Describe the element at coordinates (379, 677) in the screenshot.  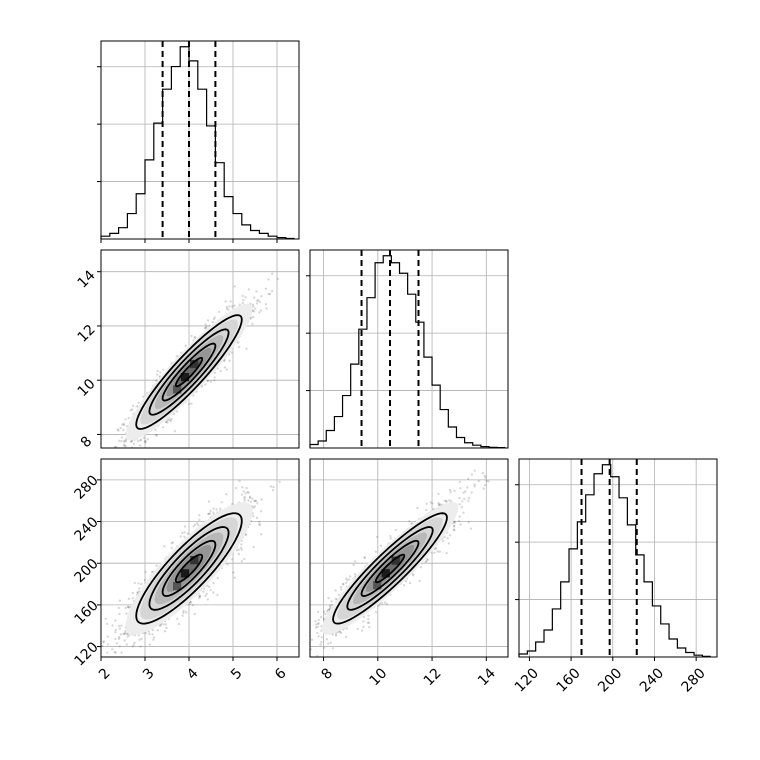
I see `x-tick-label-1-1: 10` at that location.